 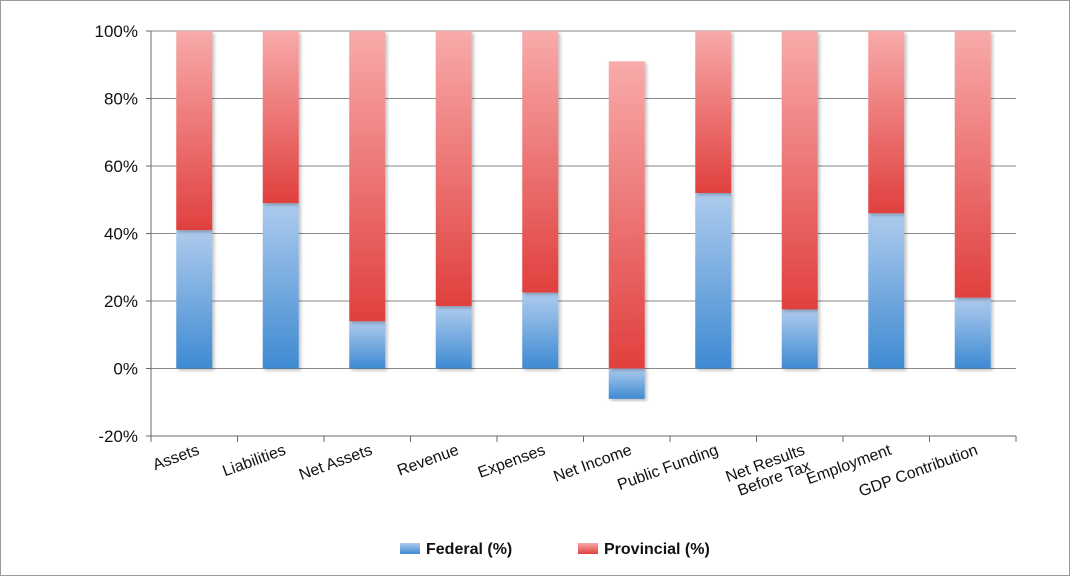 What do you see at coordinates (254, 461) in the screenshot?
I see `x-tick-label: Liabilities` at bounding box center [254, 461].